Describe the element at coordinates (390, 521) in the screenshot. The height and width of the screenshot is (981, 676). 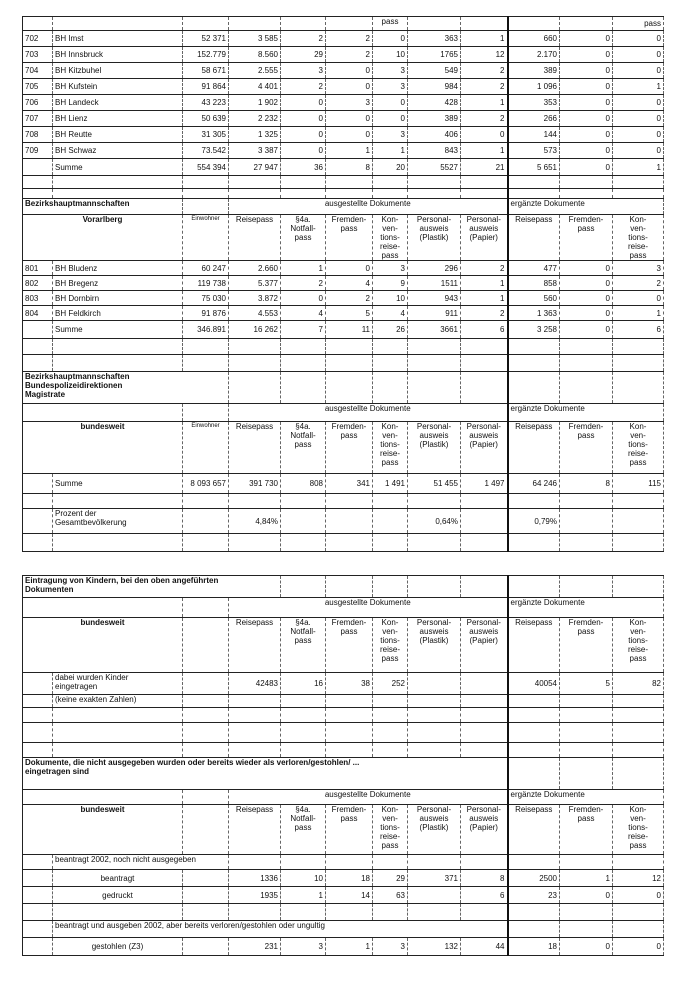
I see `percent-konventionsreisepass` at that location.